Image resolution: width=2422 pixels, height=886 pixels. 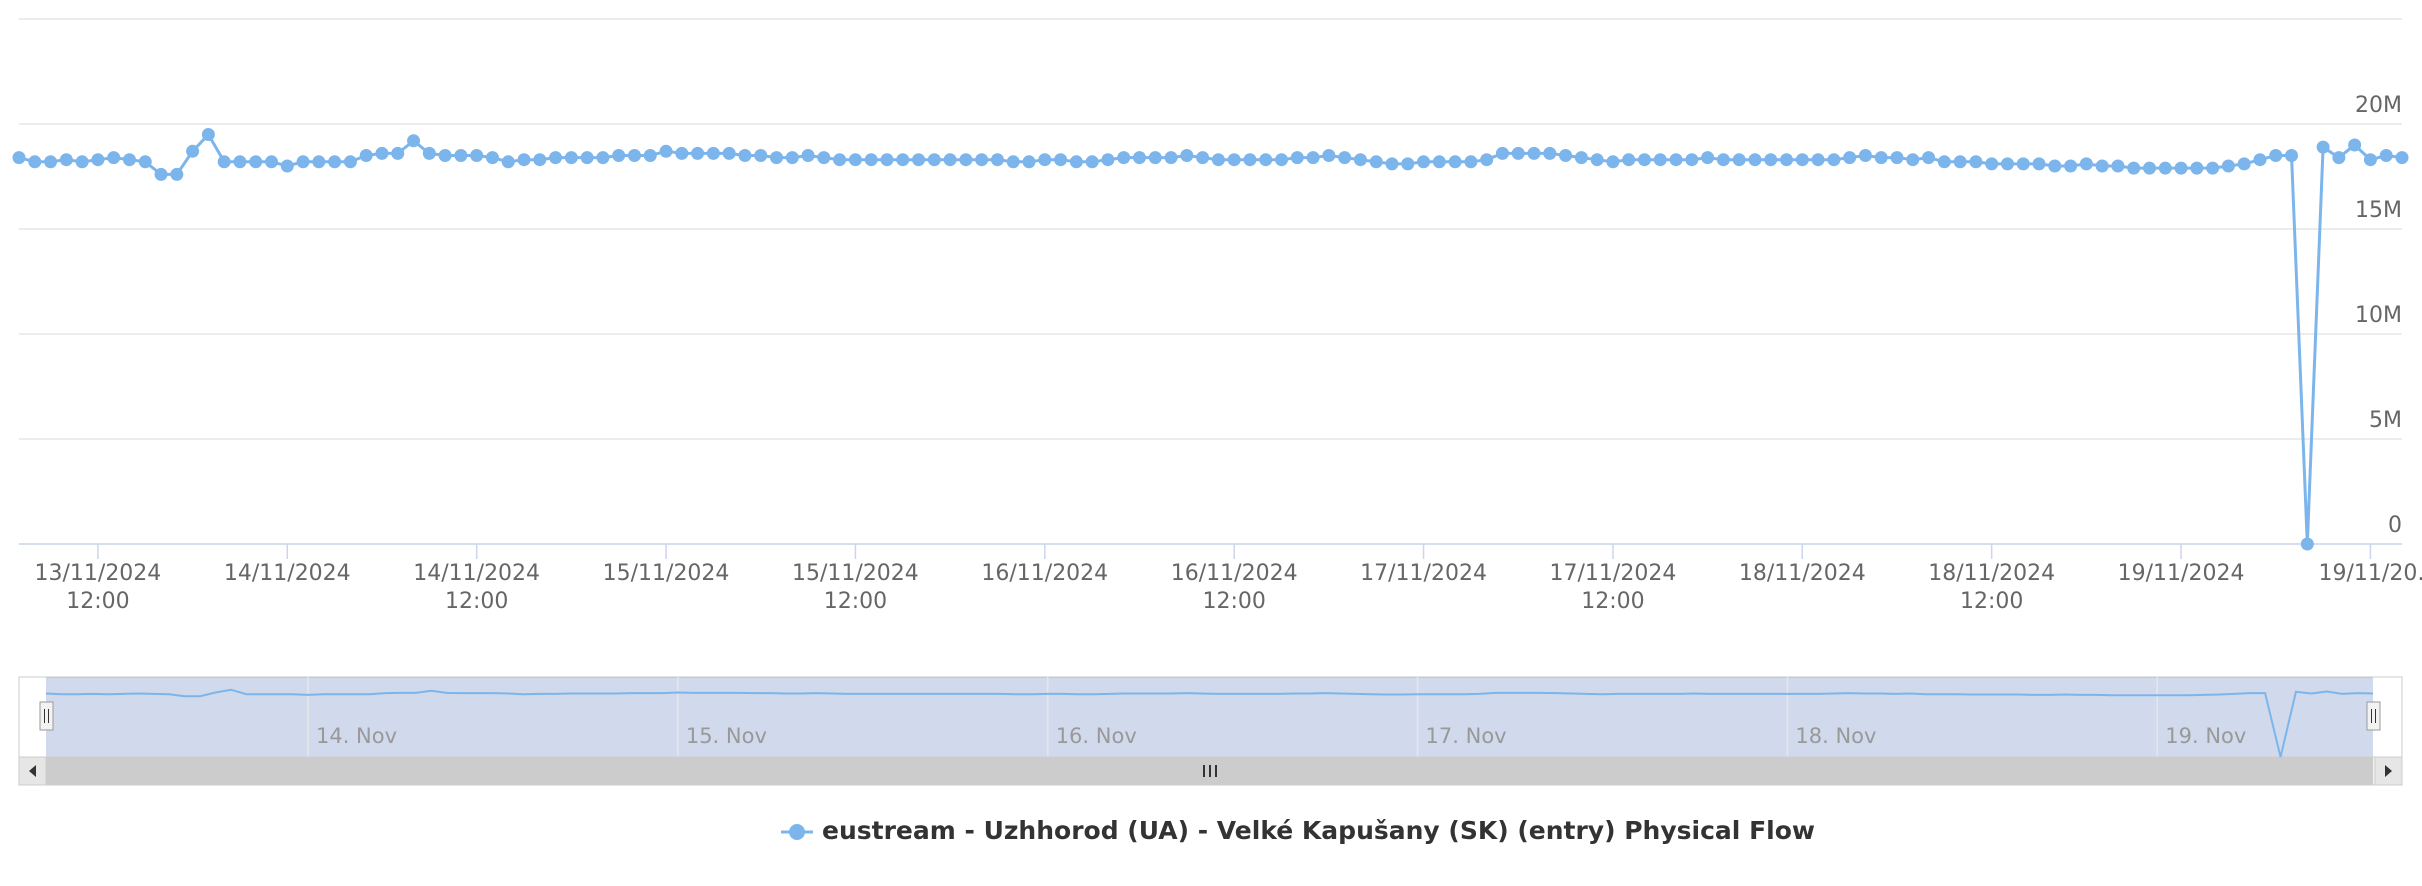 What do you see at coordinates (2385, 420) in the screenshot?
I see `y-tick-label: 5M` at bounding box center [2385, 420].